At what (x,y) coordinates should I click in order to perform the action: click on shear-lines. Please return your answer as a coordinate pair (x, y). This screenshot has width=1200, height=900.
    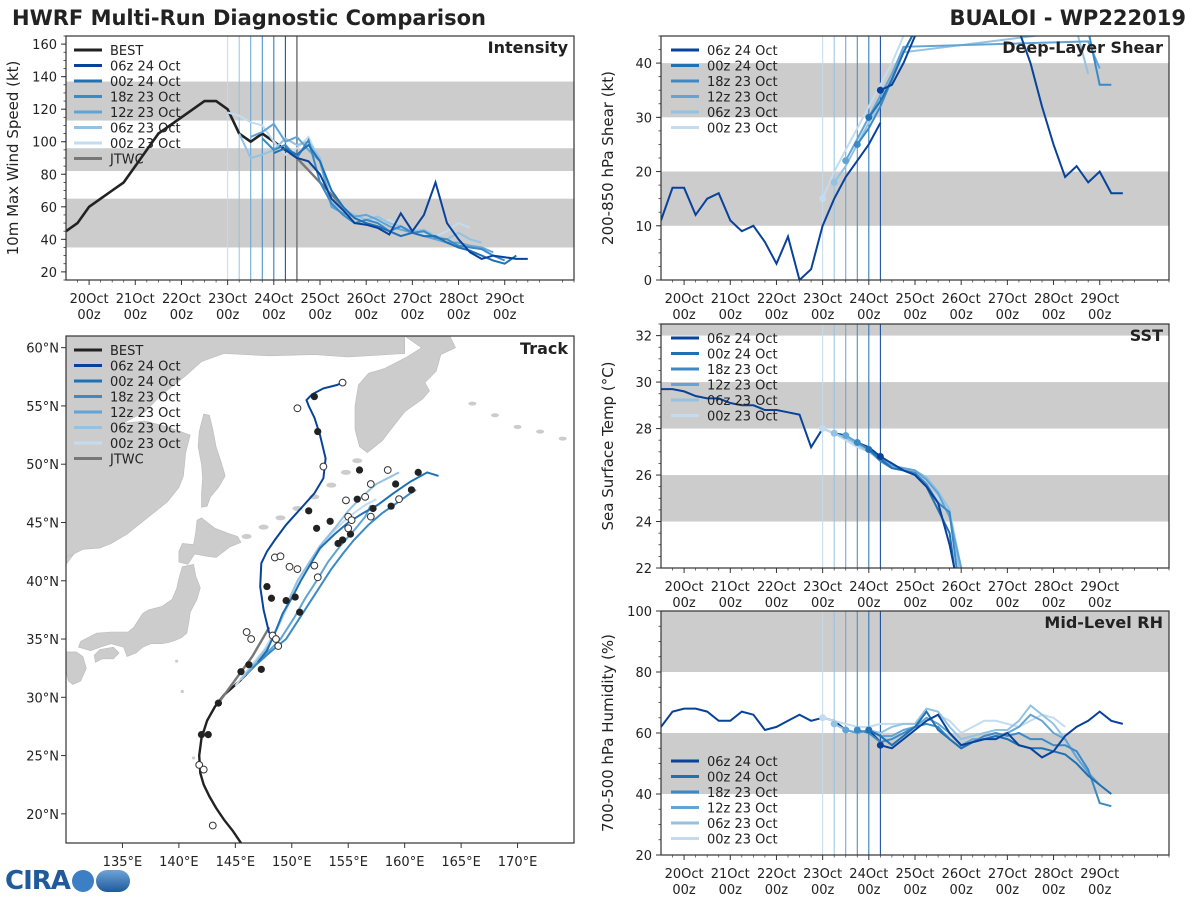
    Looking at the image, I should click on (892, 158).